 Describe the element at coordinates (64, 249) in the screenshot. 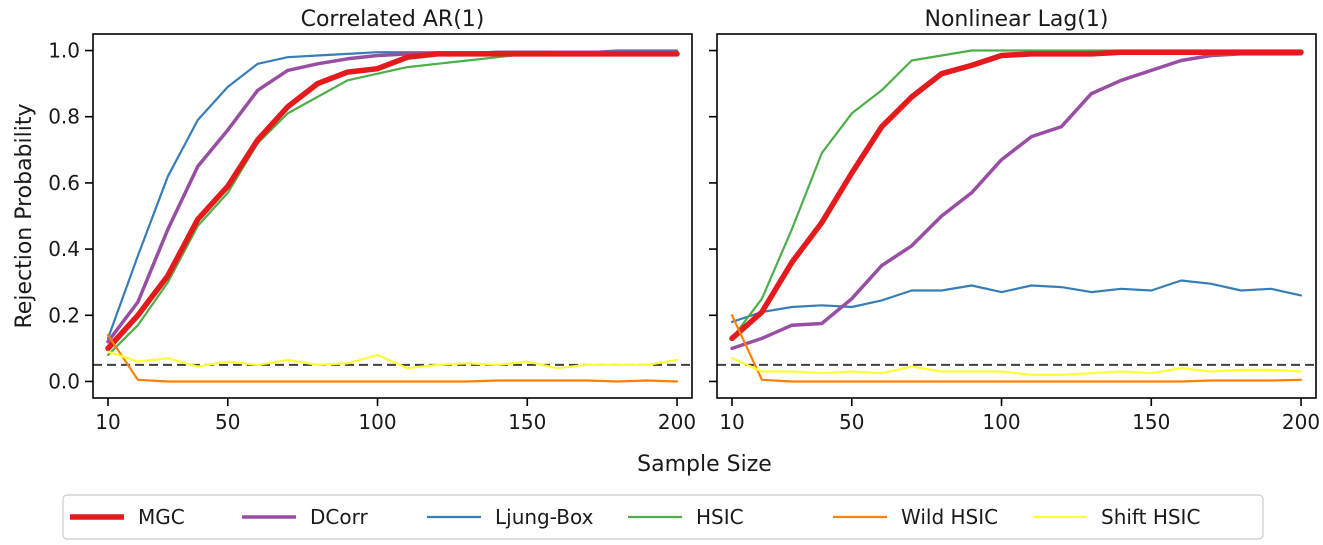

I see `y-tick-label: 0.4` at that location.